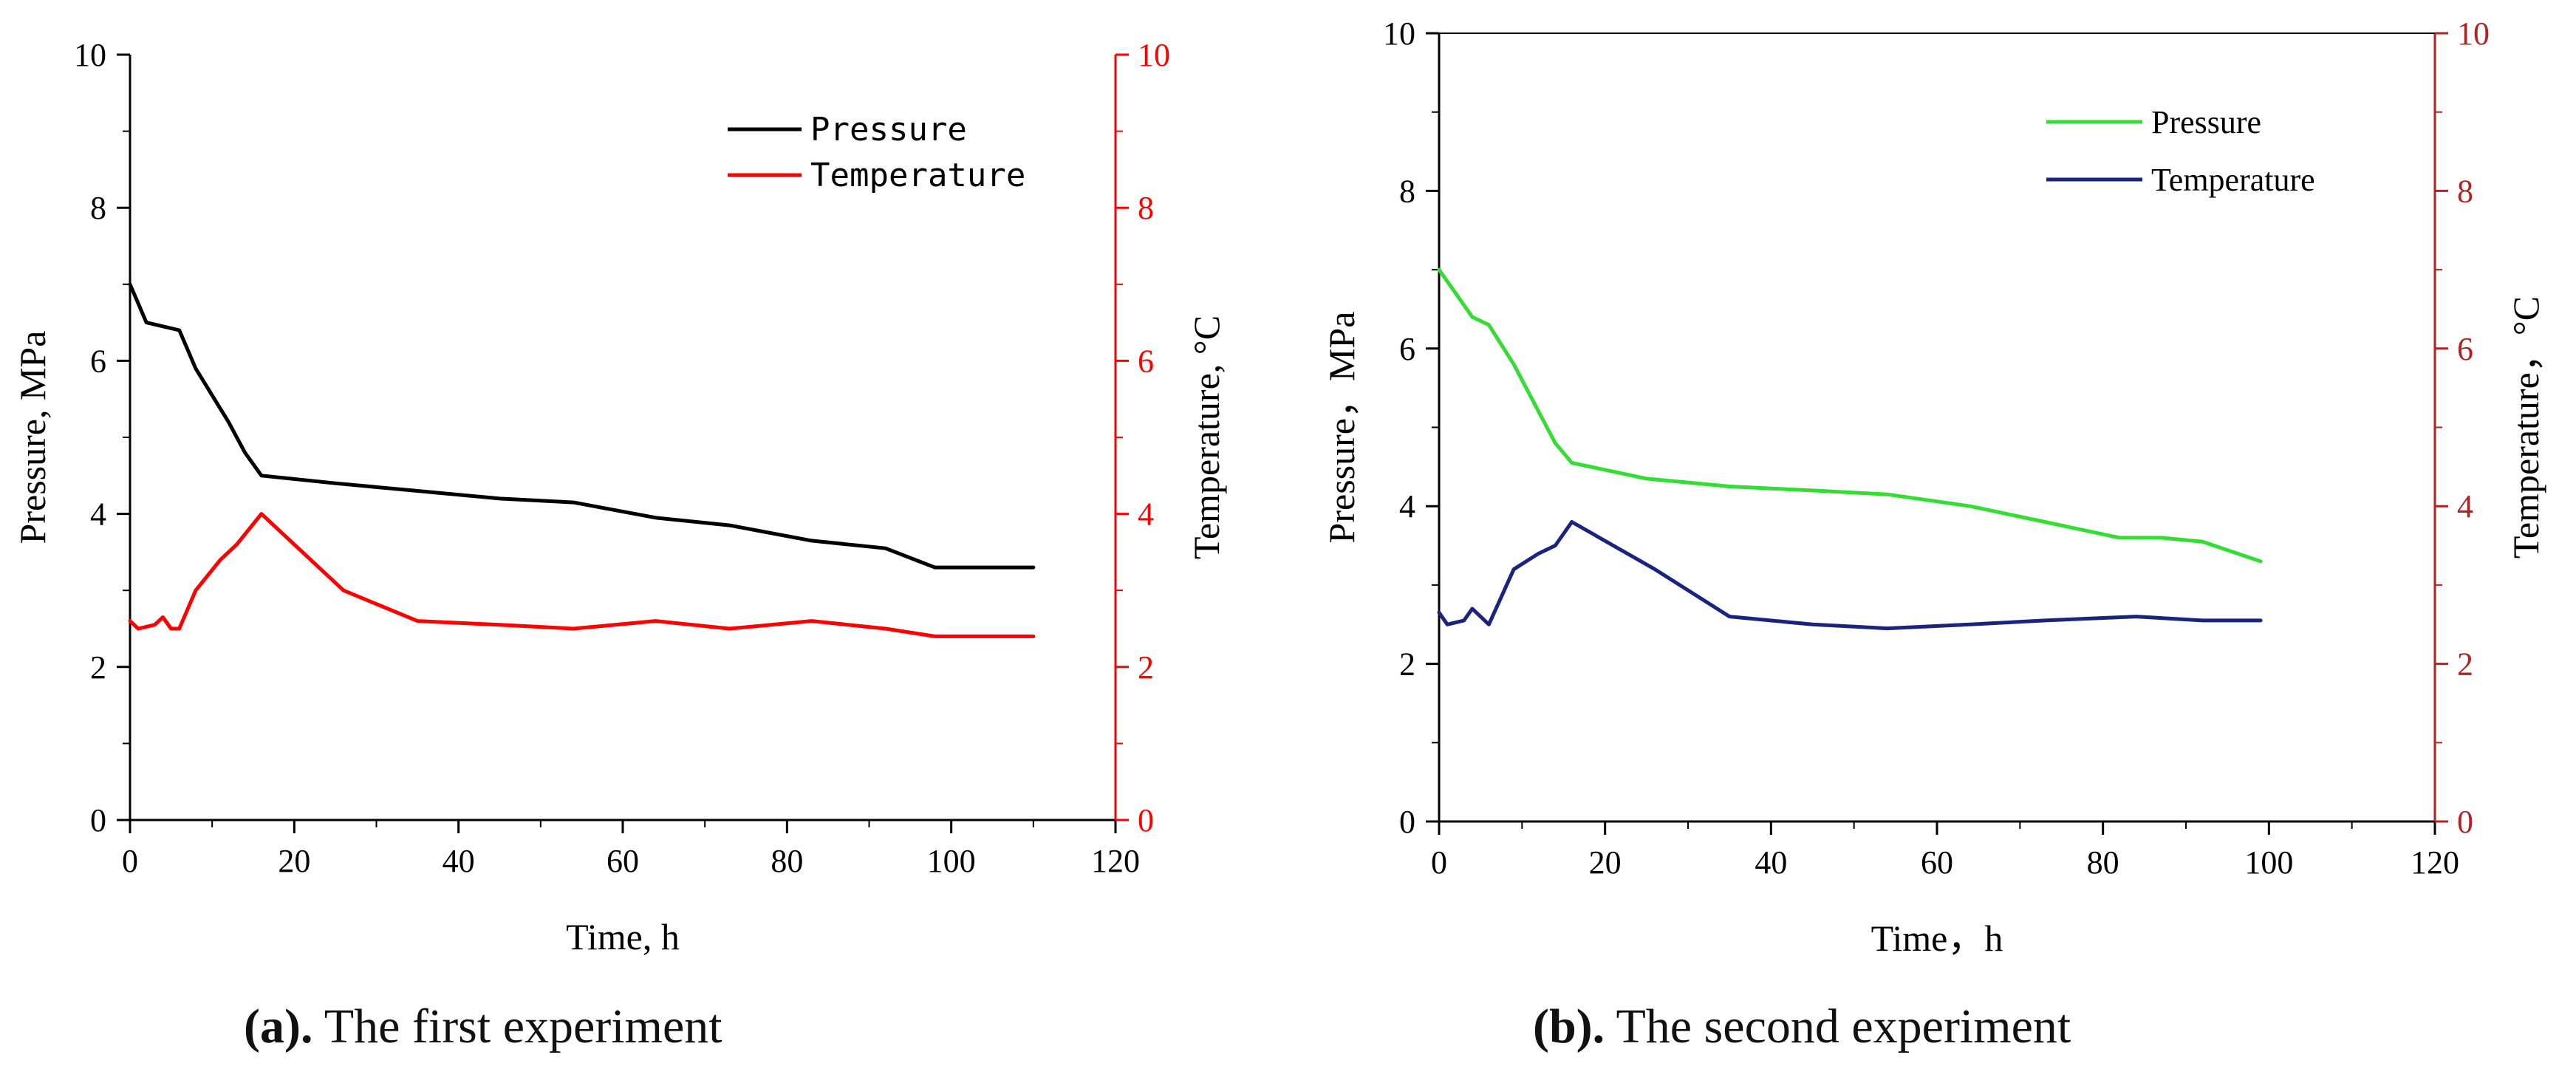 The image size is (2576, 1083). What do you see at coordinates (2206, 122) in the screenshot?
I see `panelb-legend-label-pressure: Pressure` at bounding box center [2206, 122].